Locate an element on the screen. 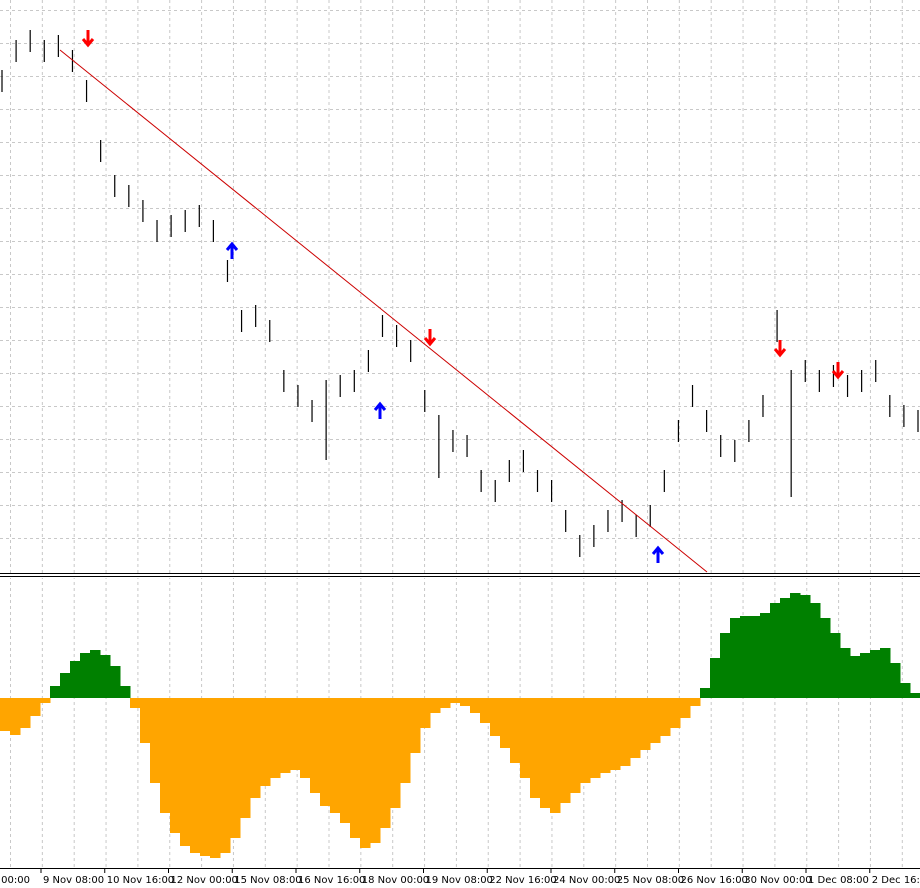 The height and width of the screenshot is (888, 920). x-tick-label: 10 Nov 16:00 is located at coordinates (140, 880).